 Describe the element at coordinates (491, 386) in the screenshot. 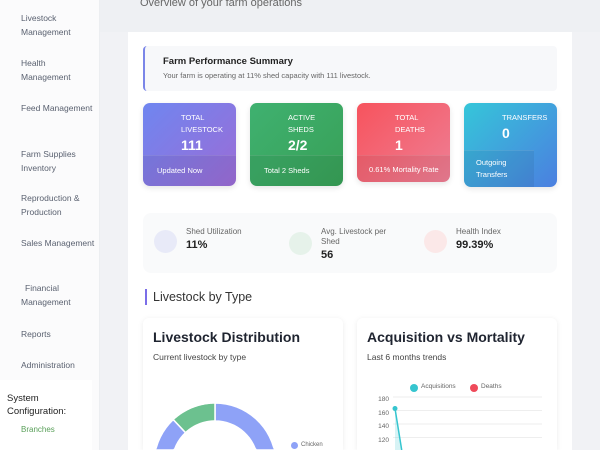

I see `legend-deaths: Deaths` at that location.